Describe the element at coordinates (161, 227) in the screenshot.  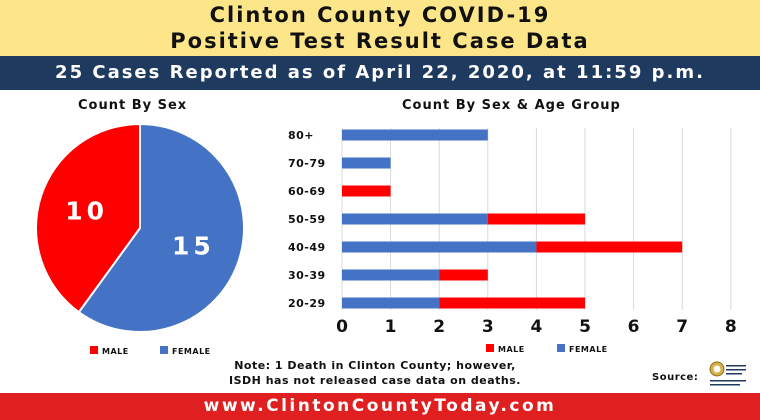
I see `pie-slice-female` at that location.